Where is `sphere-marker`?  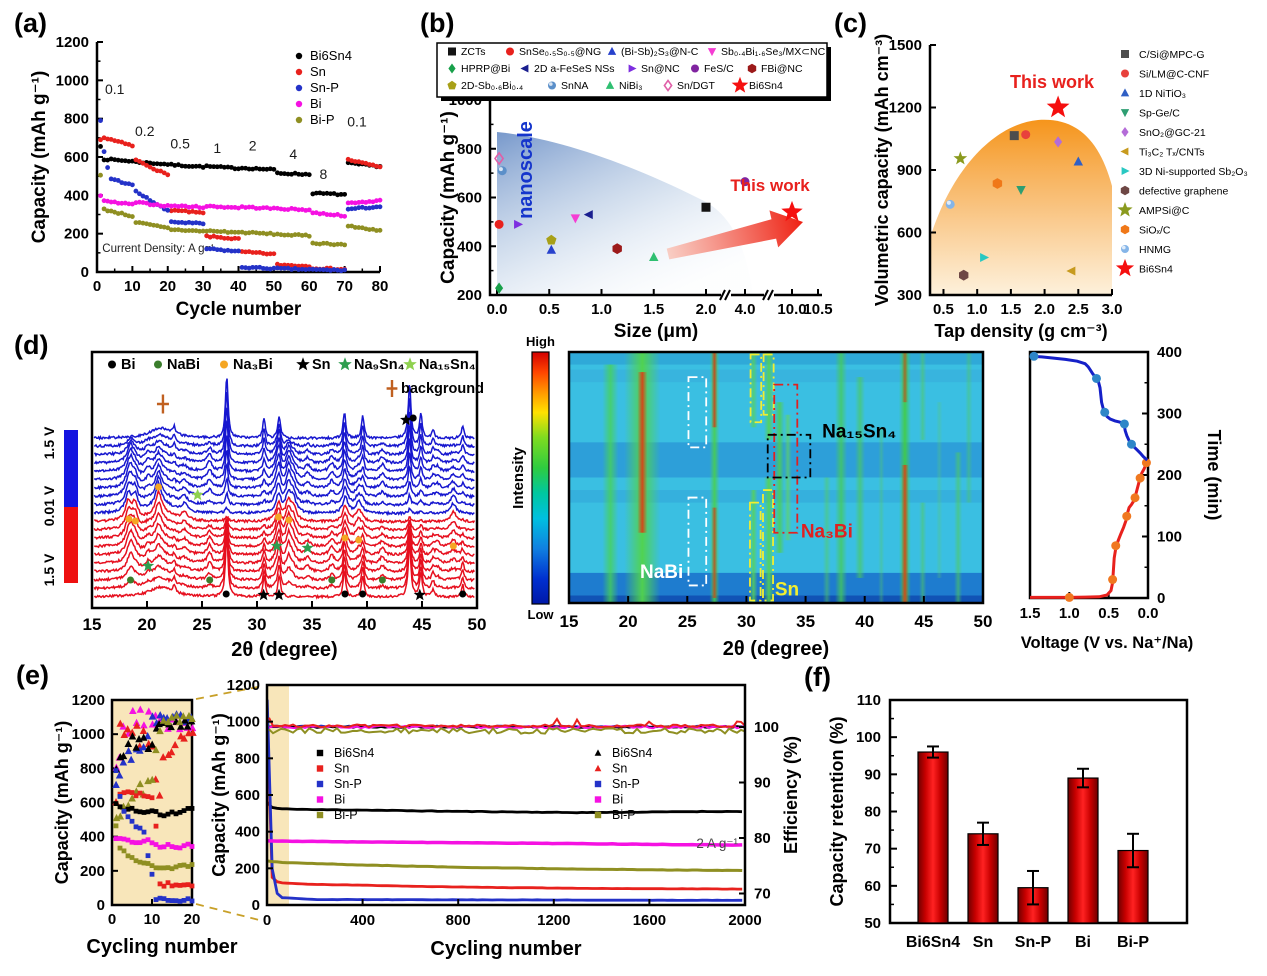
sphere-marker is located at coordinates (950, 204).